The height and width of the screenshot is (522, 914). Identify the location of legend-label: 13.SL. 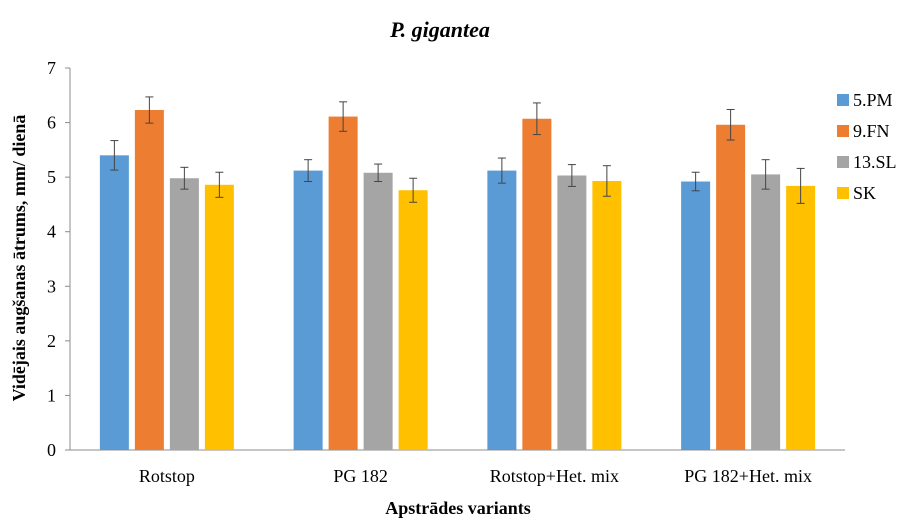
(875, 162).